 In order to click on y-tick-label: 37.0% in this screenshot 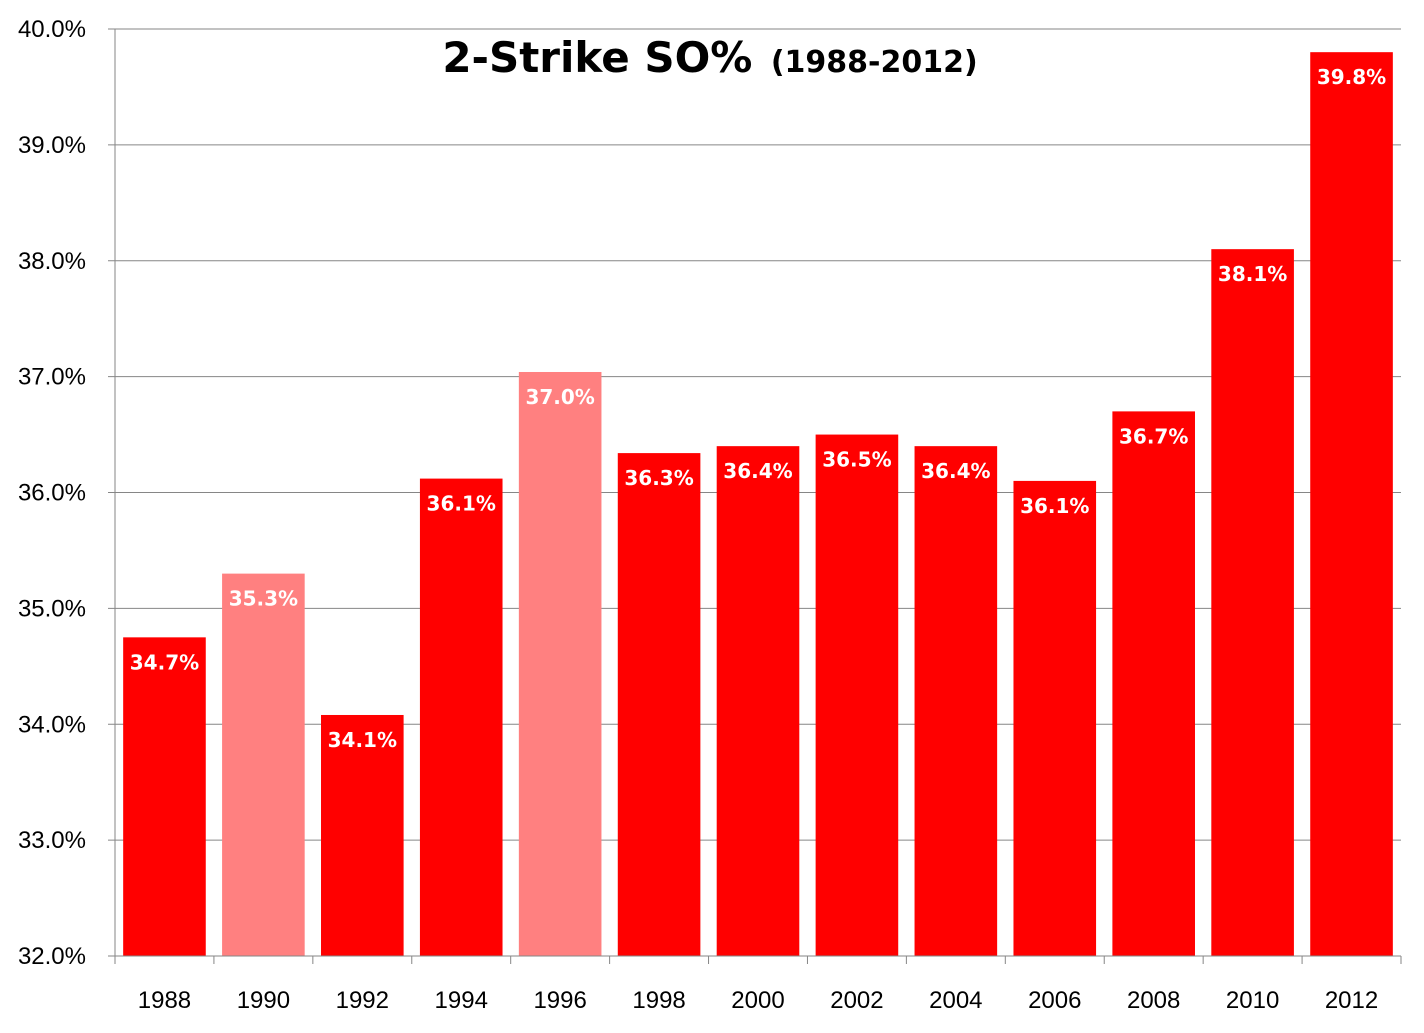, I will do `click(52, 377)`.